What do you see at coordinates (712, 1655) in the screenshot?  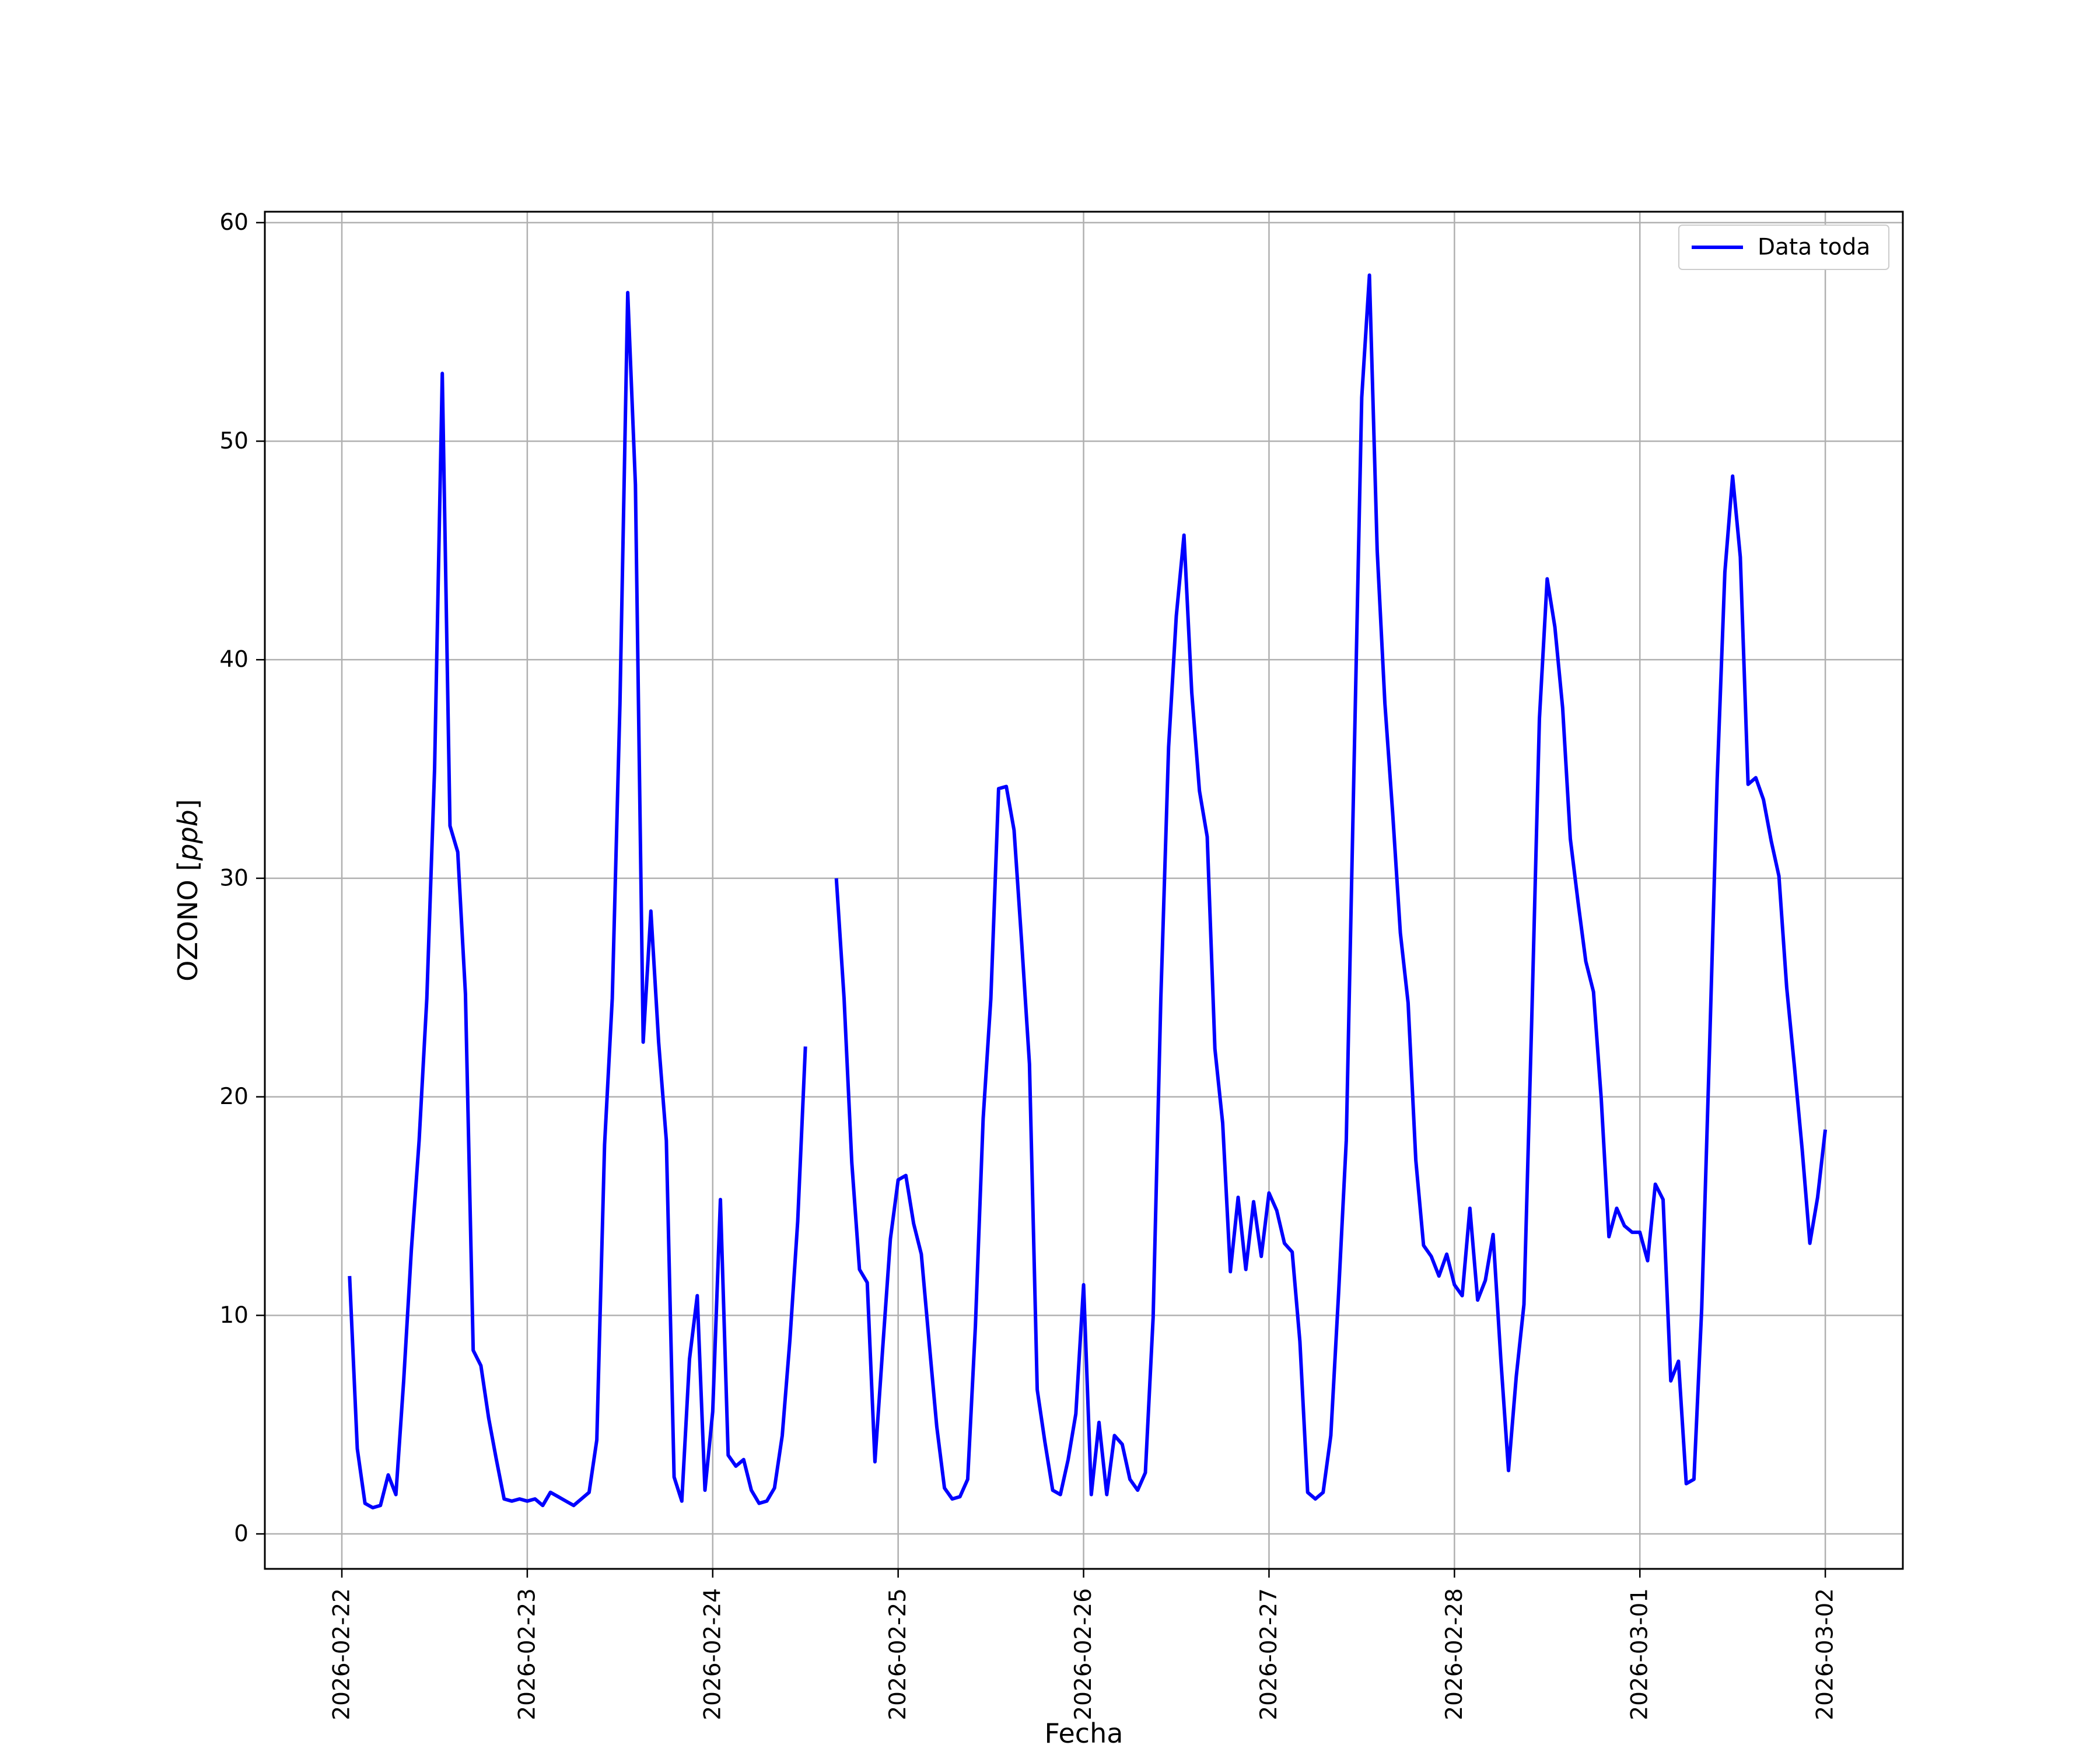 I see `x-tick-label: 2026-02-24` at bounding box center [712, 1655].